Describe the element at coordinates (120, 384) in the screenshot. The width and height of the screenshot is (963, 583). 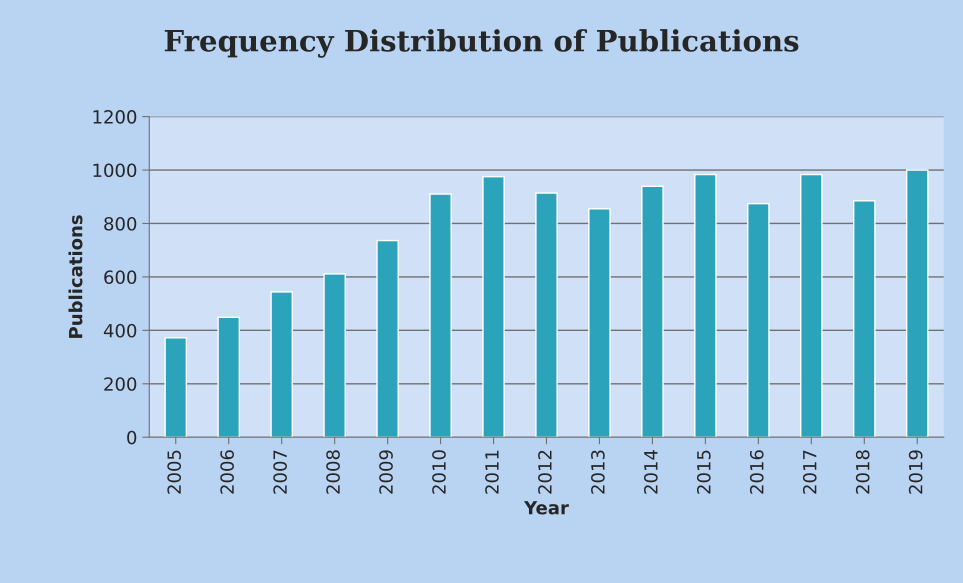
I see `y-tick-label: 200` at that location.